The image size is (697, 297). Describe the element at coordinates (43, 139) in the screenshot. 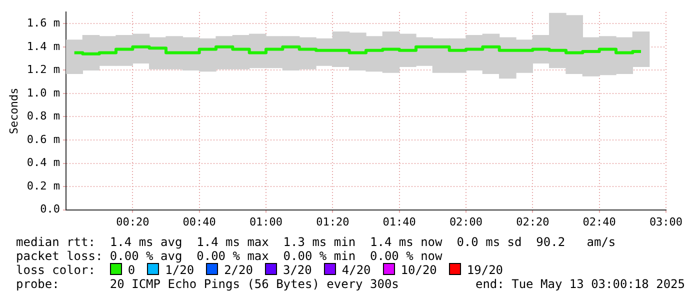

I see `y-tick-label: 0.6 m` at that location.